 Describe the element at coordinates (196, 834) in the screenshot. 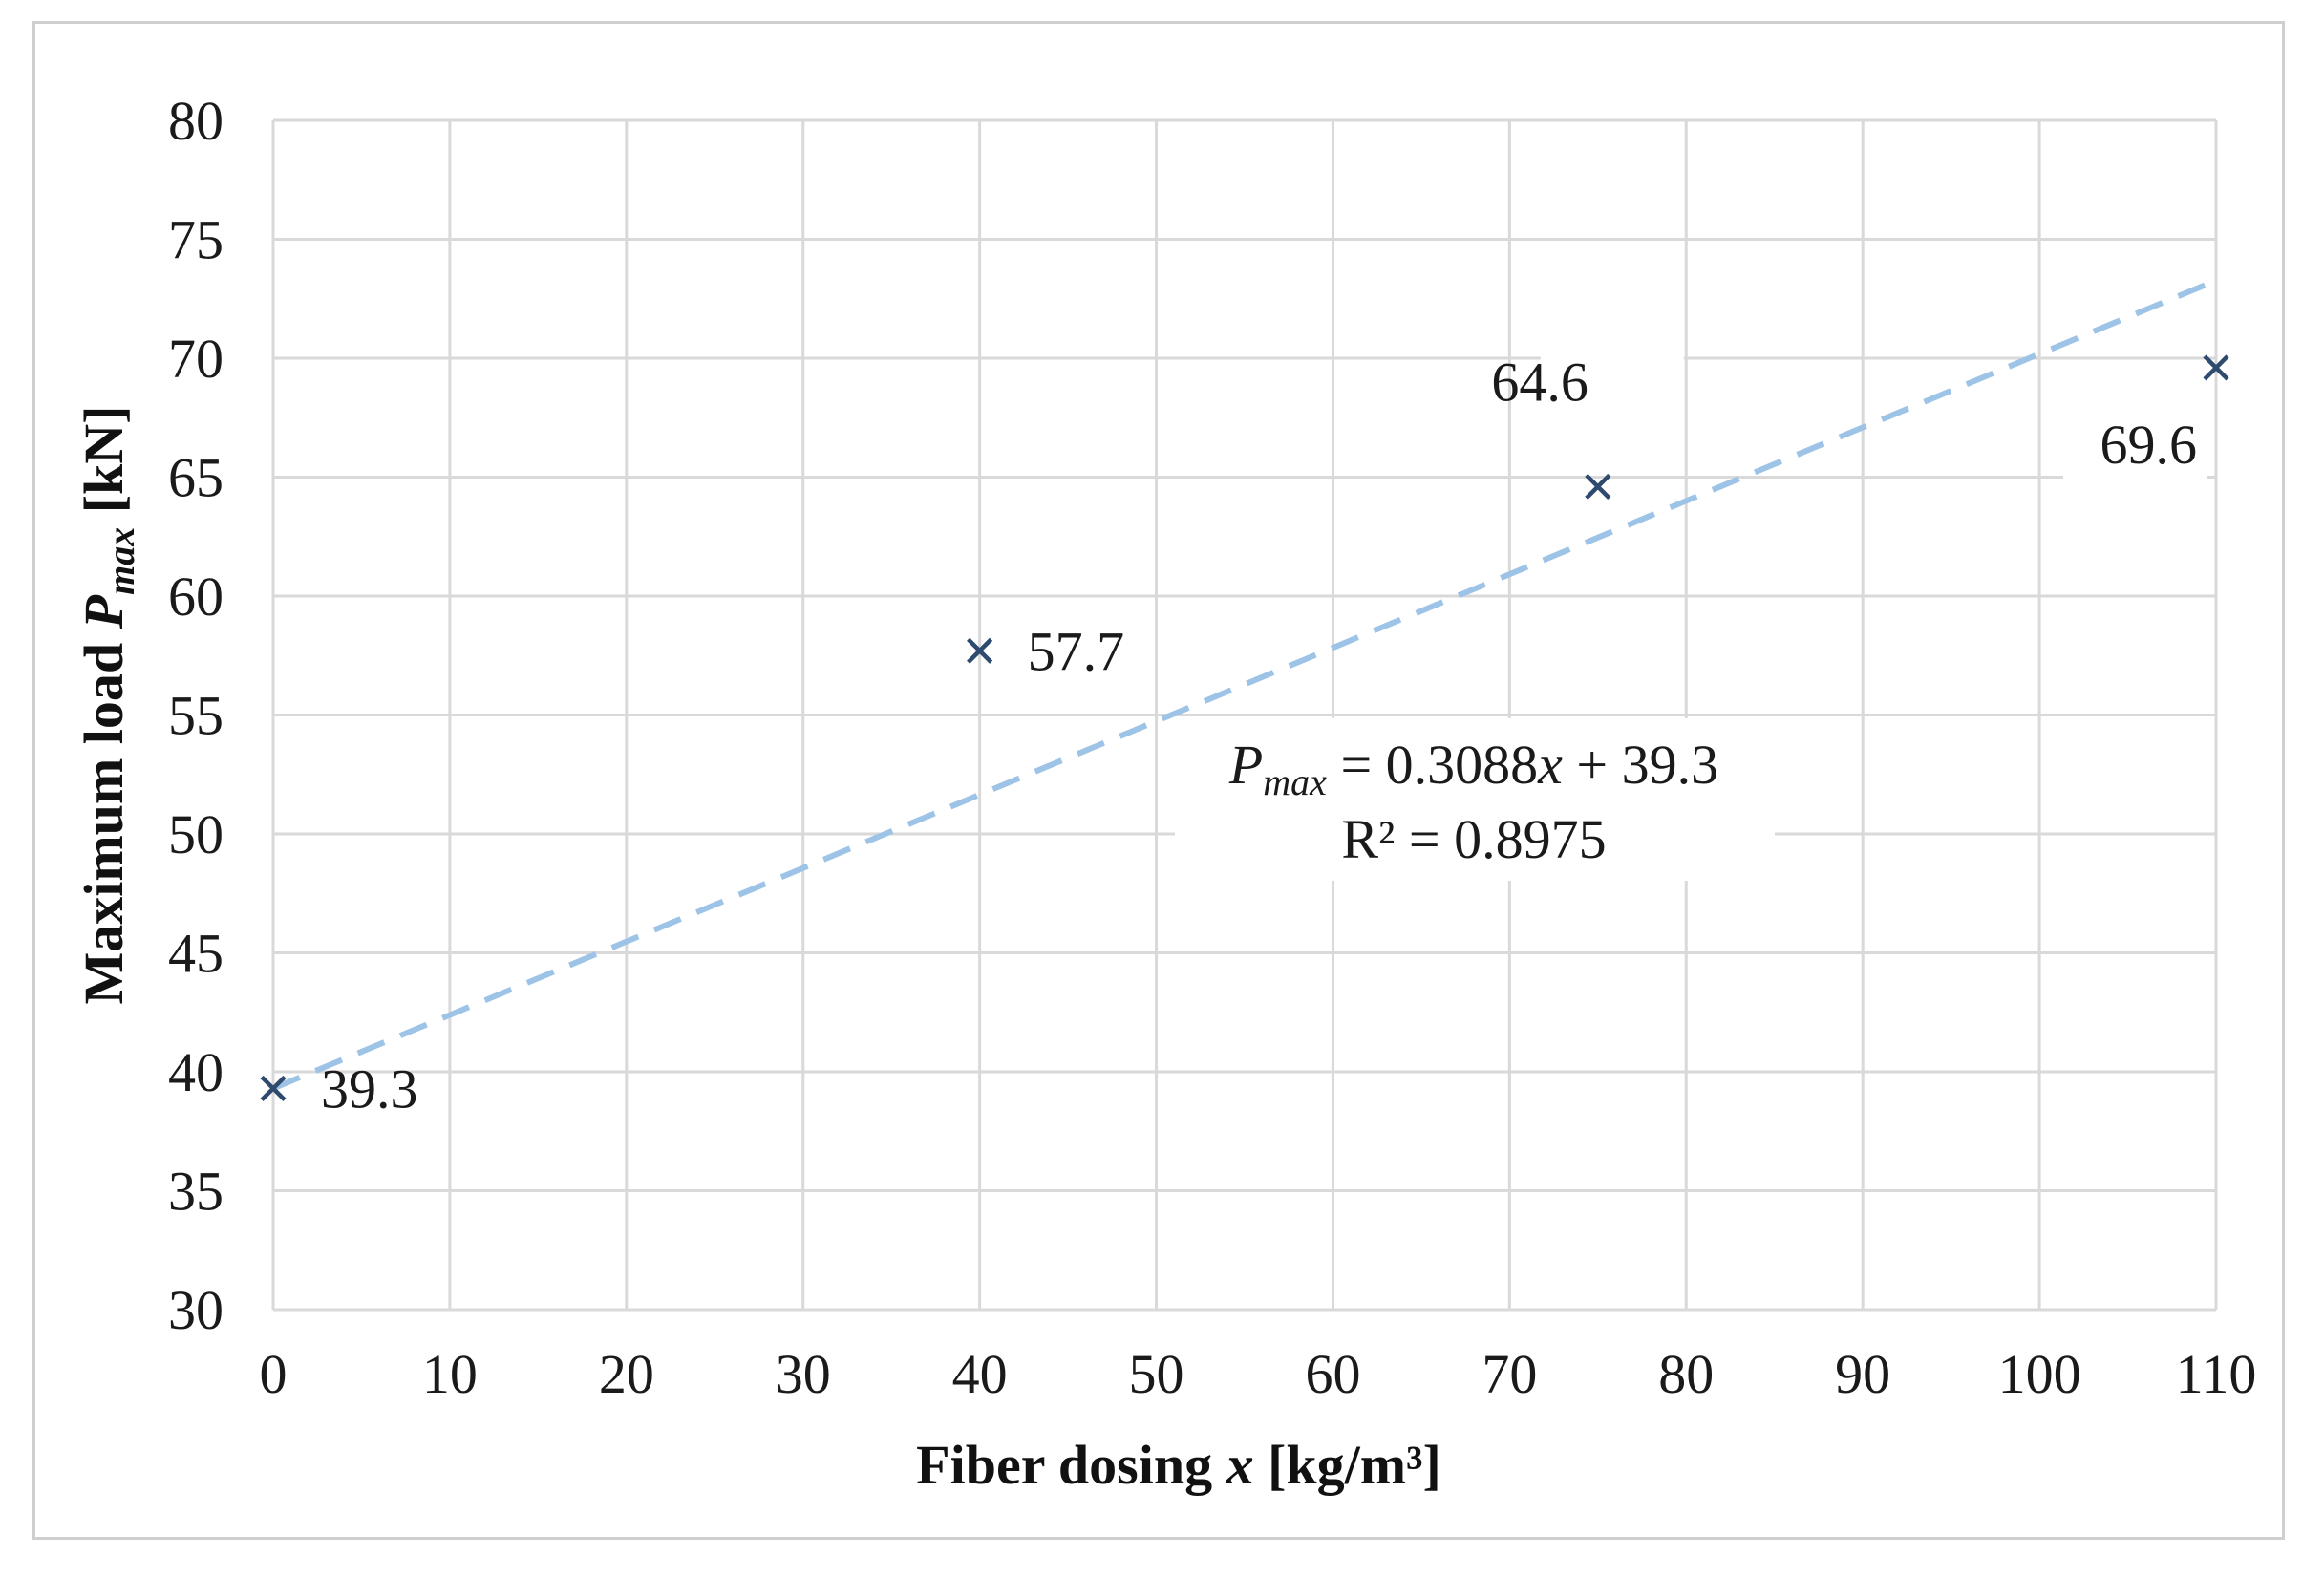

I see `y-tick-label: 50` at that location.